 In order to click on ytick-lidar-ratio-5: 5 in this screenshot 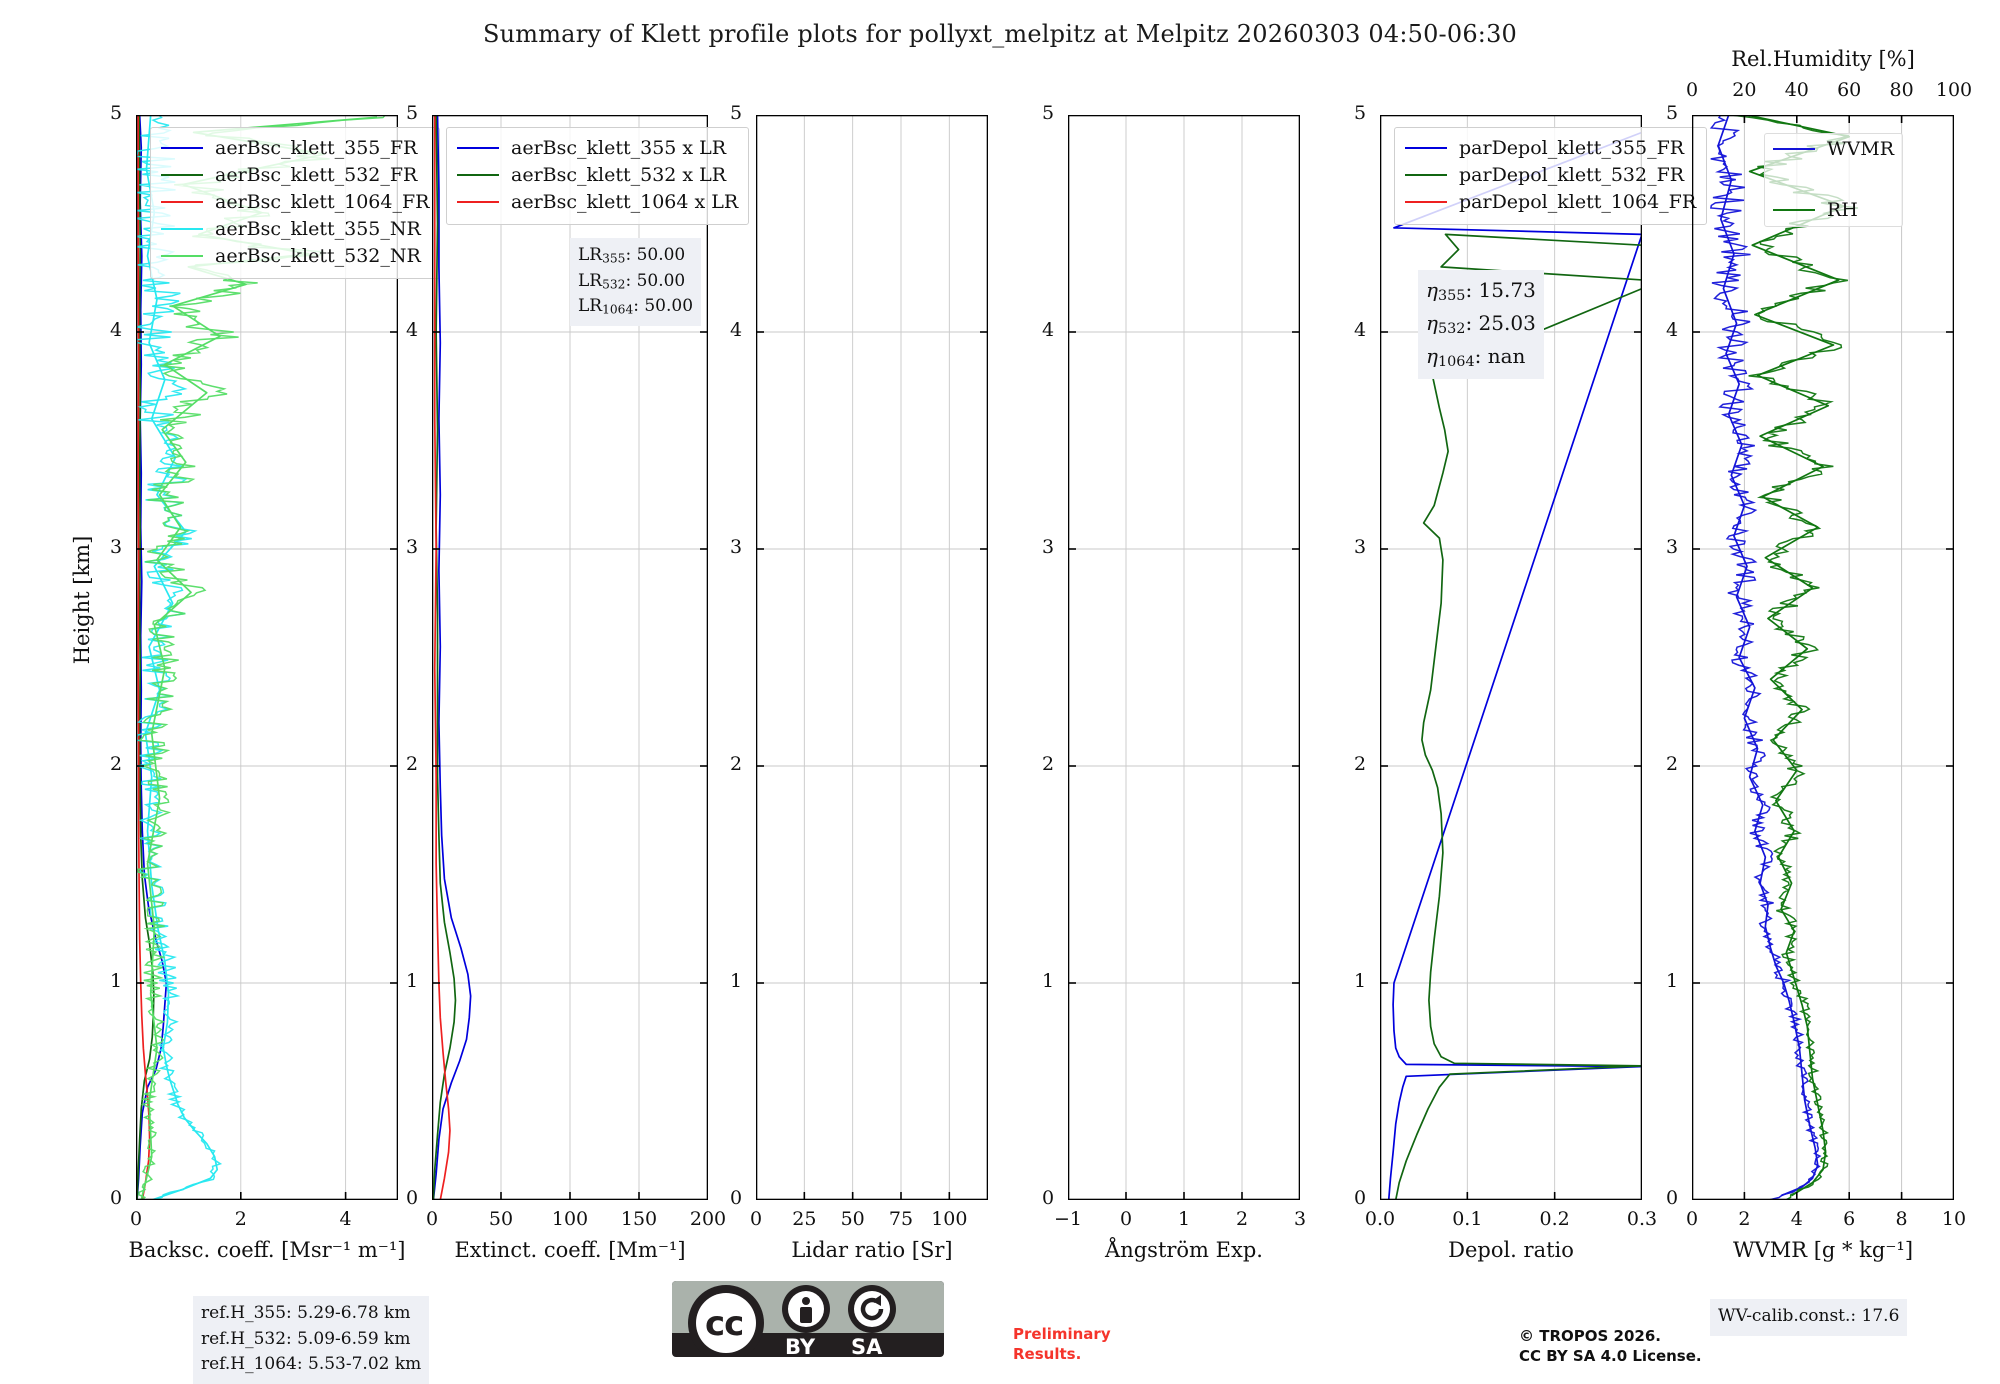, I will do `click(736, 113)`.